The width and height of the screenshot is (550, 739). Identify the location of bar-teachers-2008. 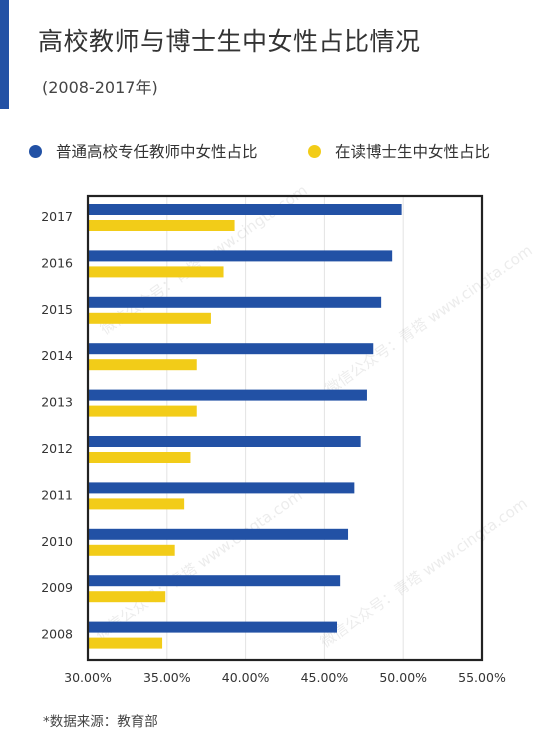
(213, 627).